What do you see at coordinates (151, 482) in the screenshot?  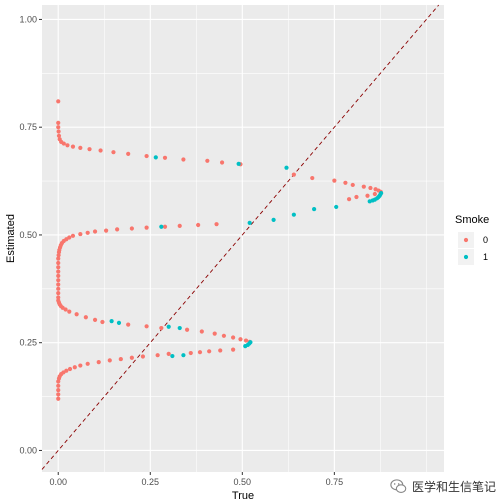 I see `x-tick-label: 0.25` at bounding box center [151, 482].